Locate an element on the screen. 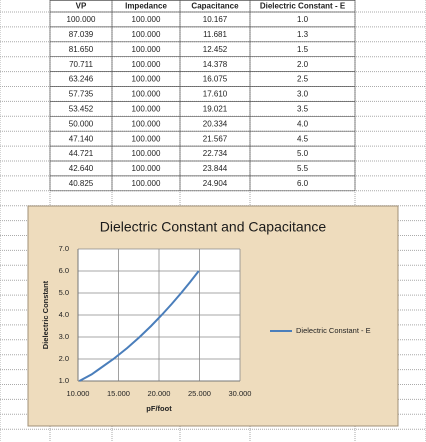  cell: 42.640 is located at coordinates (81, 168).